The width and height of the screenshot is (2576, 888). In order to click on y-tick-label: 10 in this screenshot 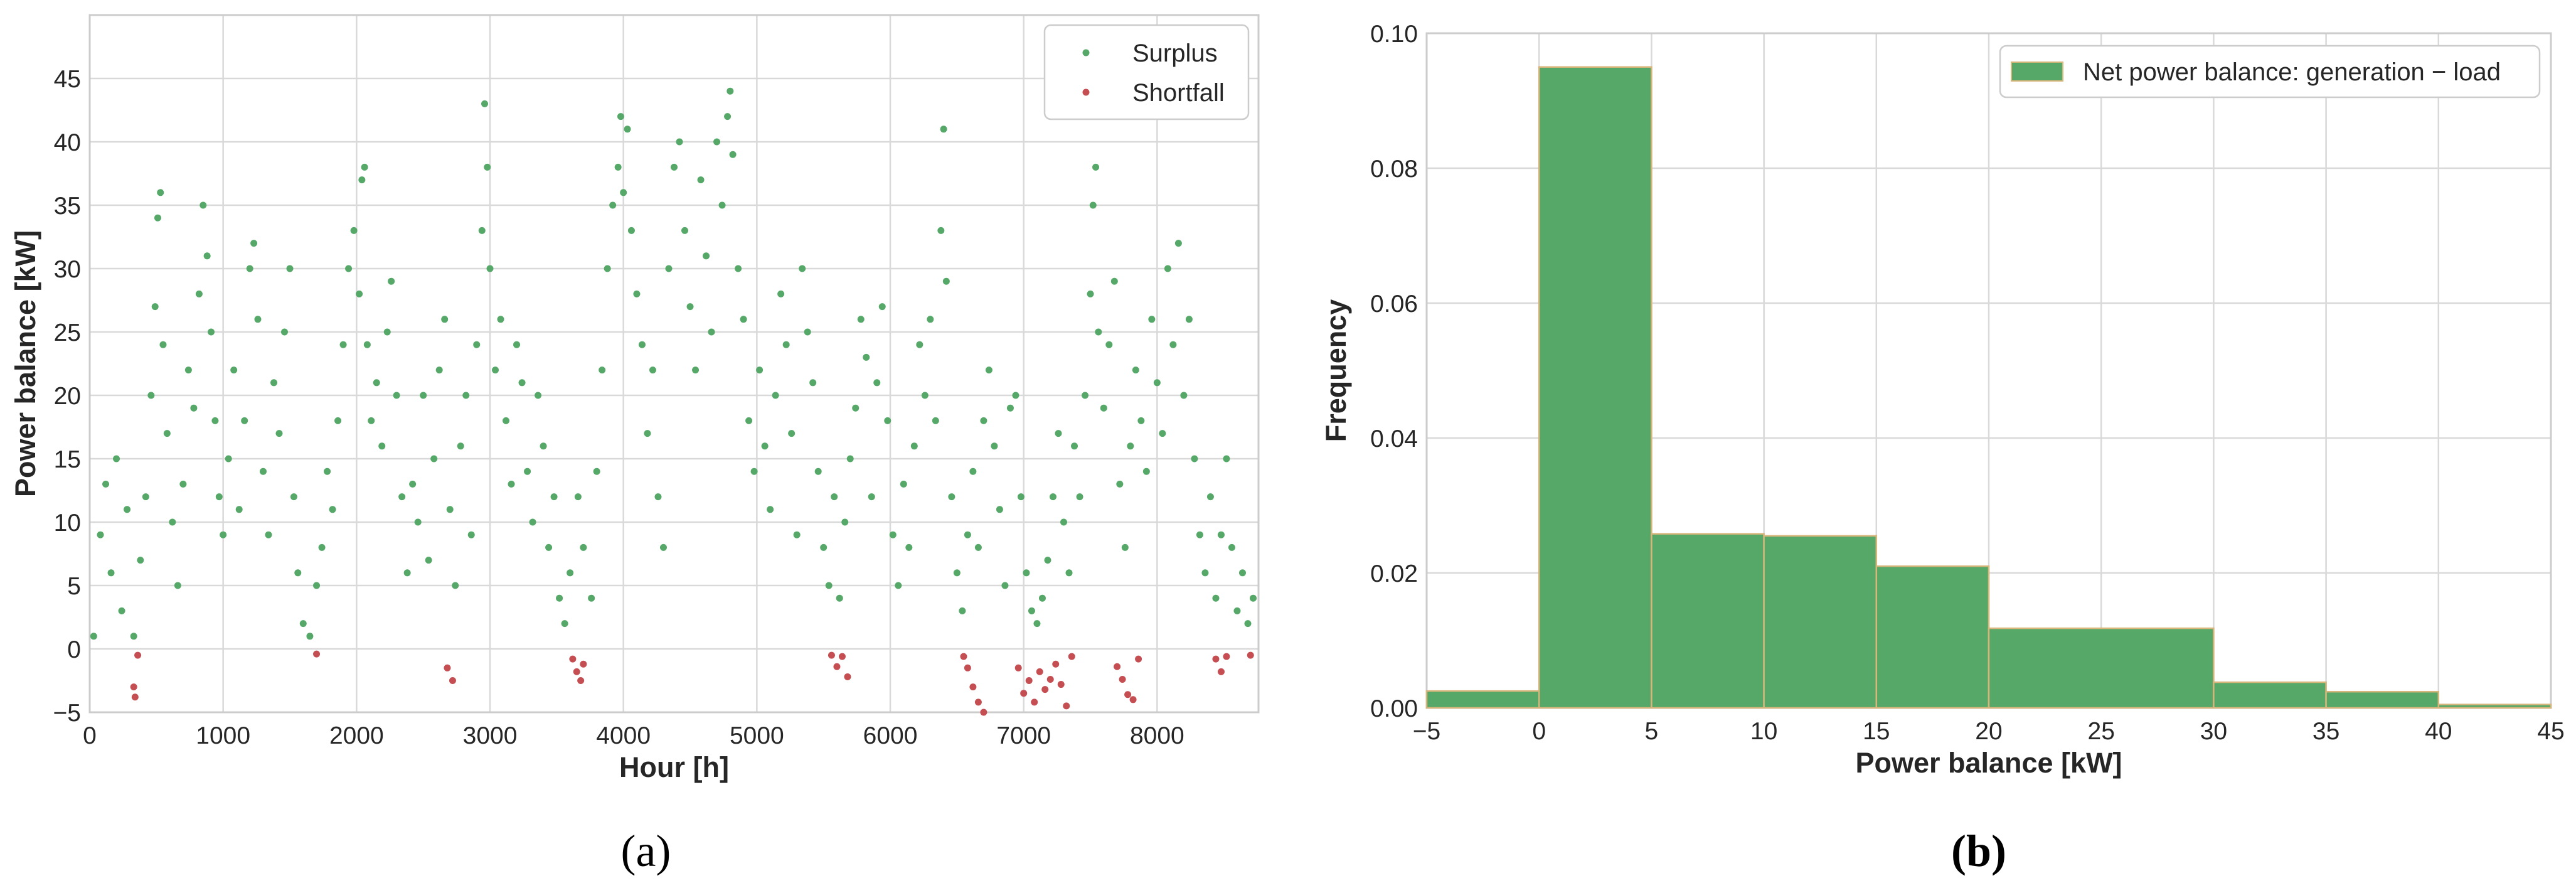, I will do `click(68, 524)`.